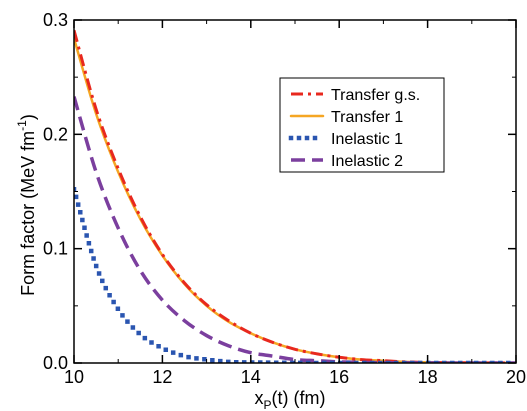  I want to click on y-tick-label: 0.3, so click(55, 20).